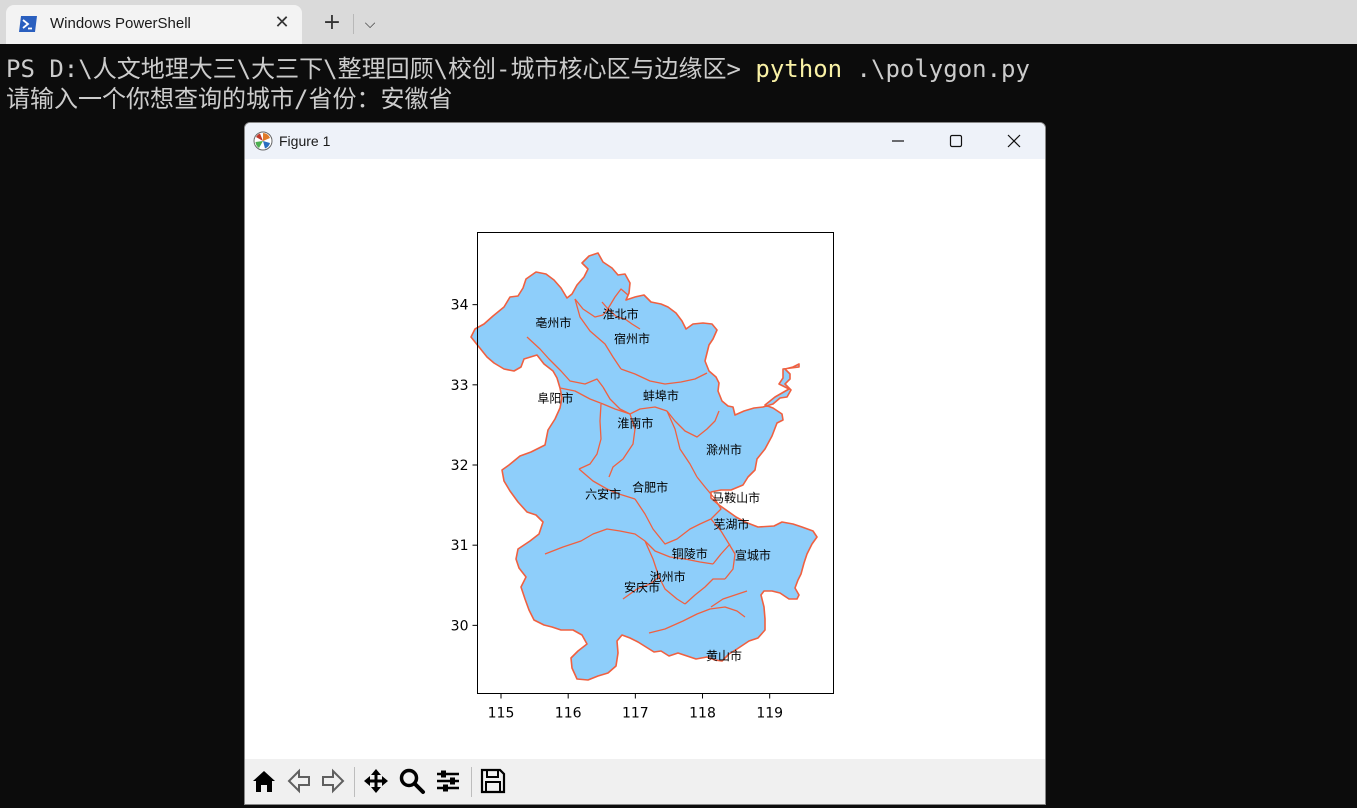 The image size is (1357, 808). I want to click on configure-subplots-button, so click(448, 781).